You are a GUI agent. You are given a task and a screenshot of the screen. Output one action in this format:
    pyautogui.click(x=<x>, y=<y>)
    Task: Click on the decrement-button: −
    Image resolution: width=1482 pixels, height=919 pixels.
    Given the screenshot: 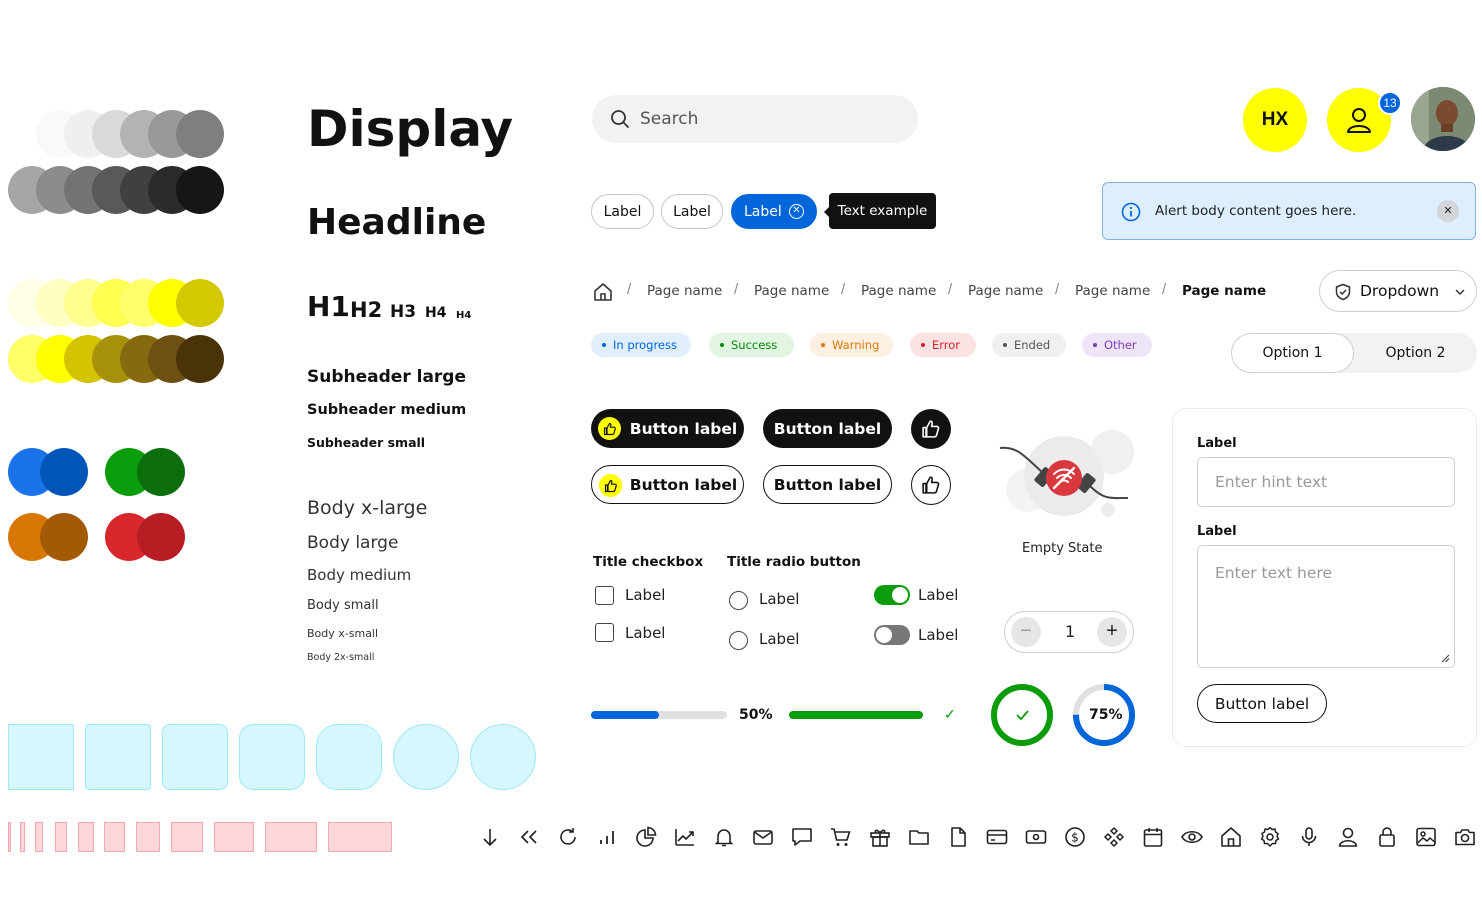 What is the action you would take?
    pyautogui.click(x=1026, y=632)
    